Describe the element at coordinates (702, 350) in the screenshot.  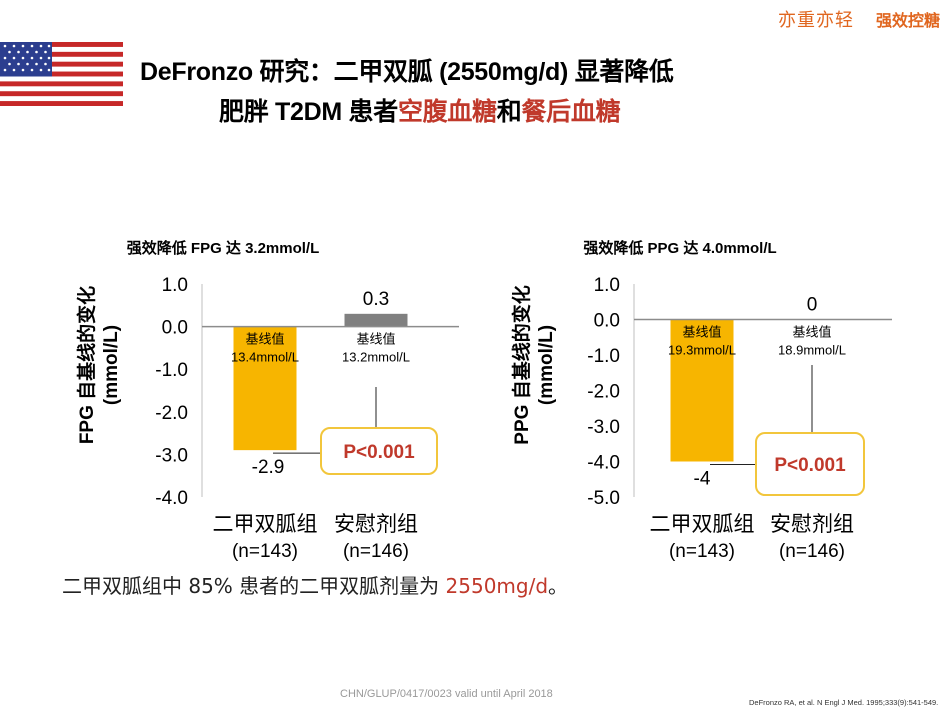
I see `baseline-value: 19.3mmol/L` at that location.